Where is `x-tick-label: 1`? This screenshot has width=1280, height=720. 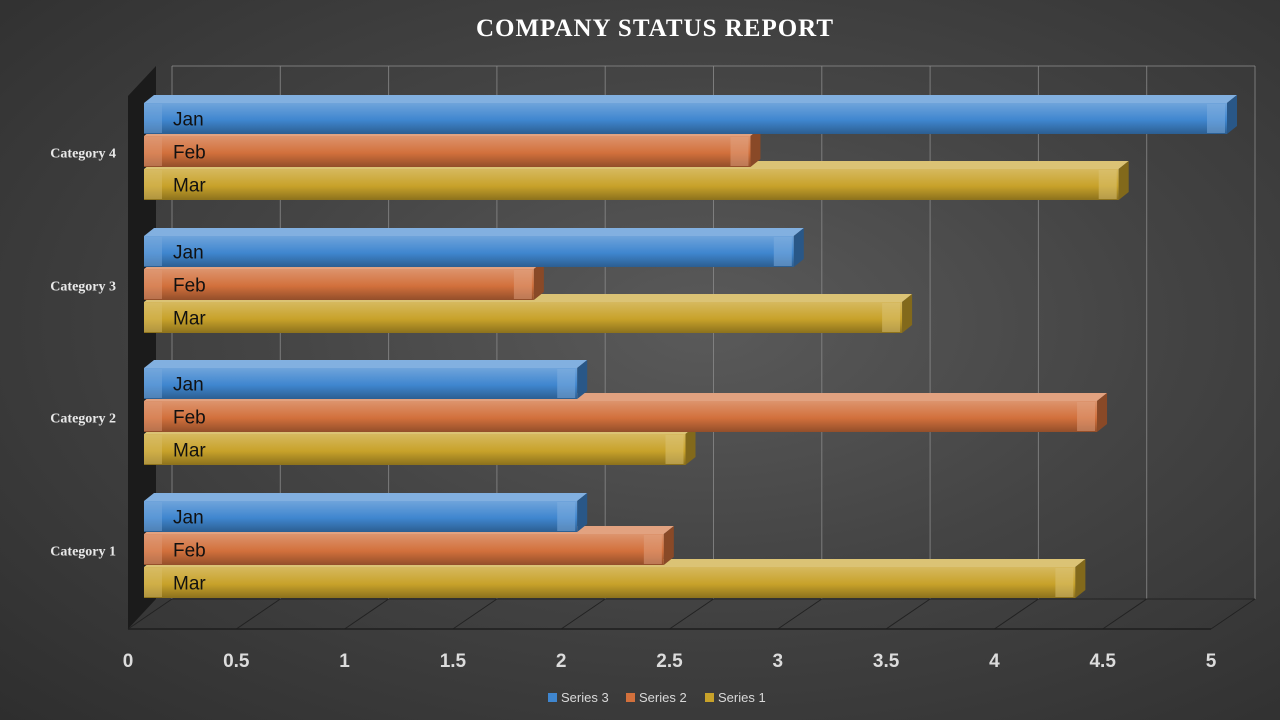
x-tick-label: 1 is located at coordinates (344, 661).